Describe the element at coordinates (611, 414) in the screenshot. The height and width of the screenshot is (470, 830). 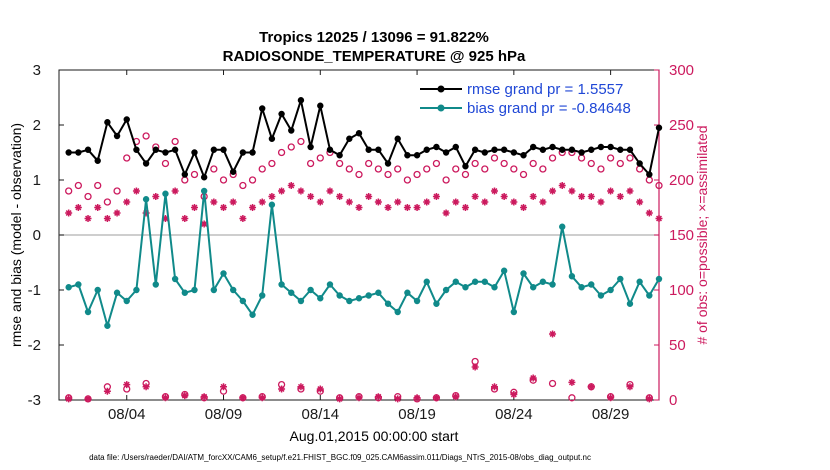
I see `x-tick-label: 08/29` at that location.